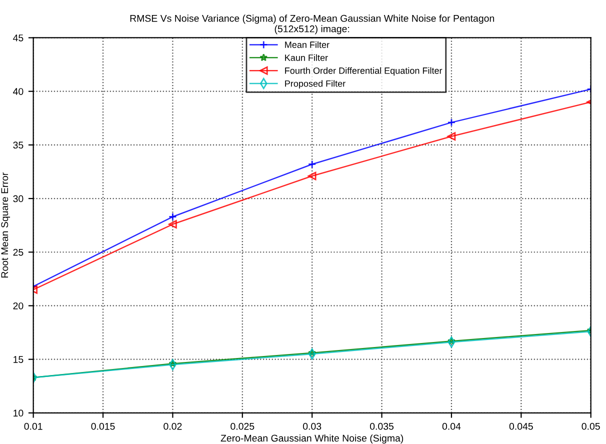 The image size is (606, 444). Describe the element at coordinates (18, 91) in the screenshot. I see `y-tick-label: 40` at that location.